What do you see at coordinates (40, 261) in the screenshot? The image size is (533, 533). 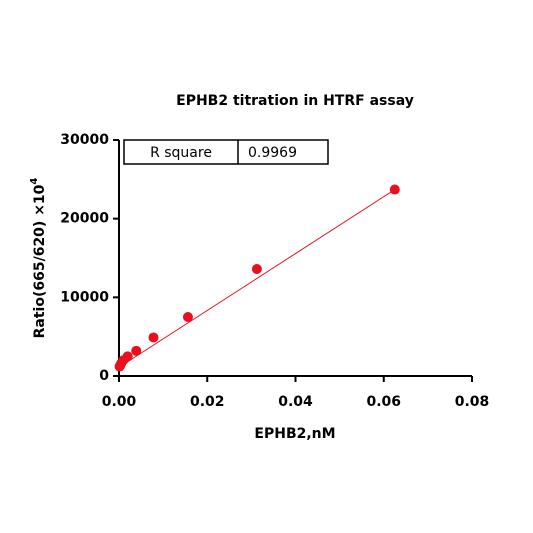 I see `y-axis-label-text: Ratio(665/620) ×10` at bounding box center [40, 261].